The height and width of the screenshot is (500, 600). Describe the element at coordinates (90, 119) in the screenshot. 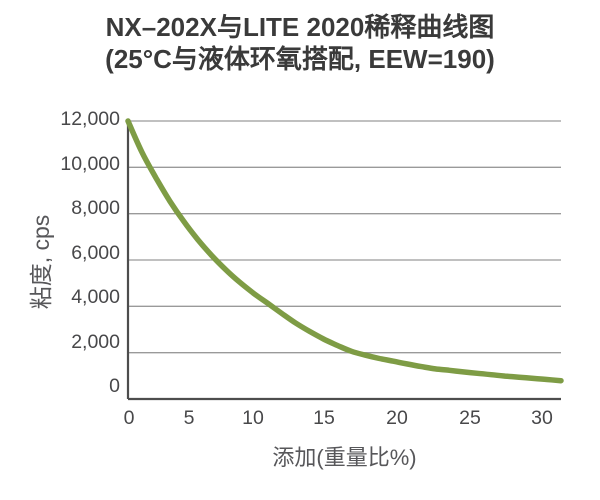

I see `y-tick-label-12000: 12,000` at that location.